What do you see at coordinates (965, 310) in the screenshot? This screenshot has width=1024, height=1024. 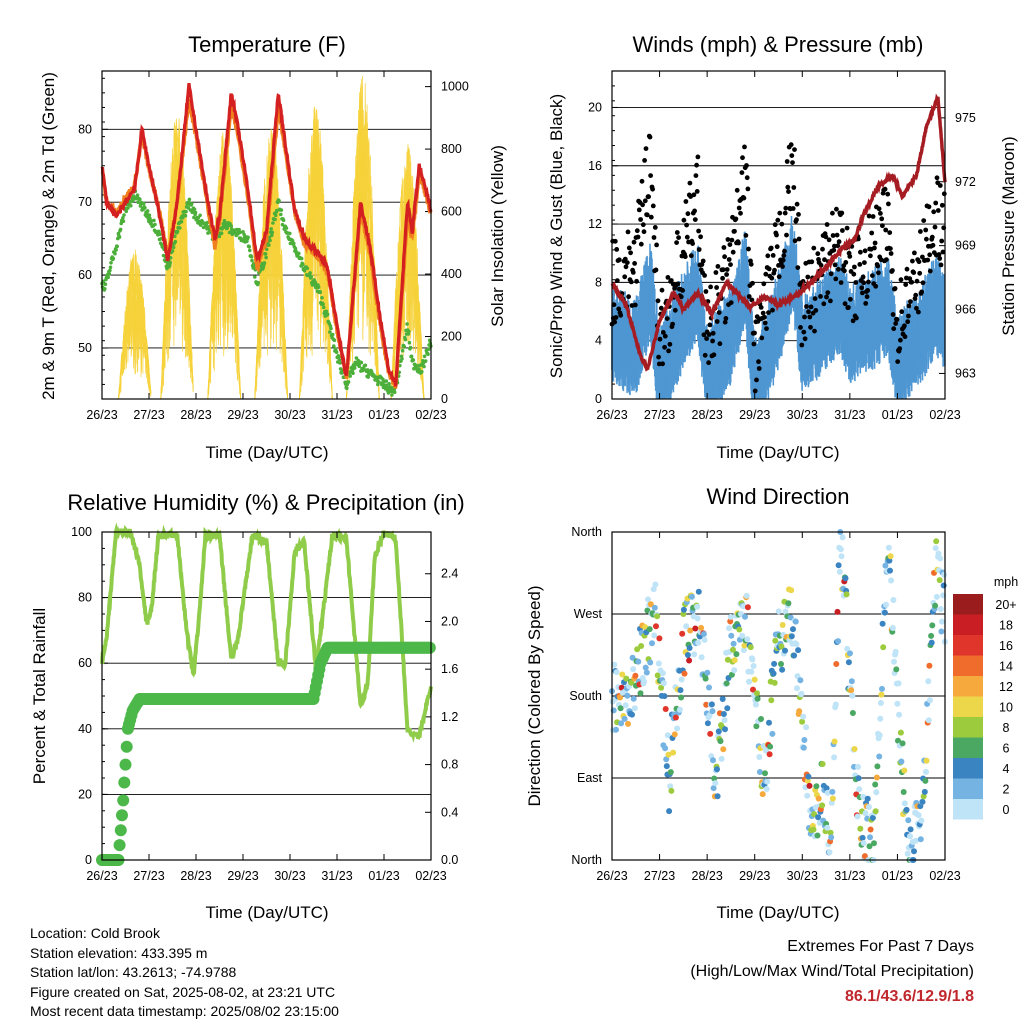 I see `winds-y2tick-label: 966` at bounding box center [965, 310].